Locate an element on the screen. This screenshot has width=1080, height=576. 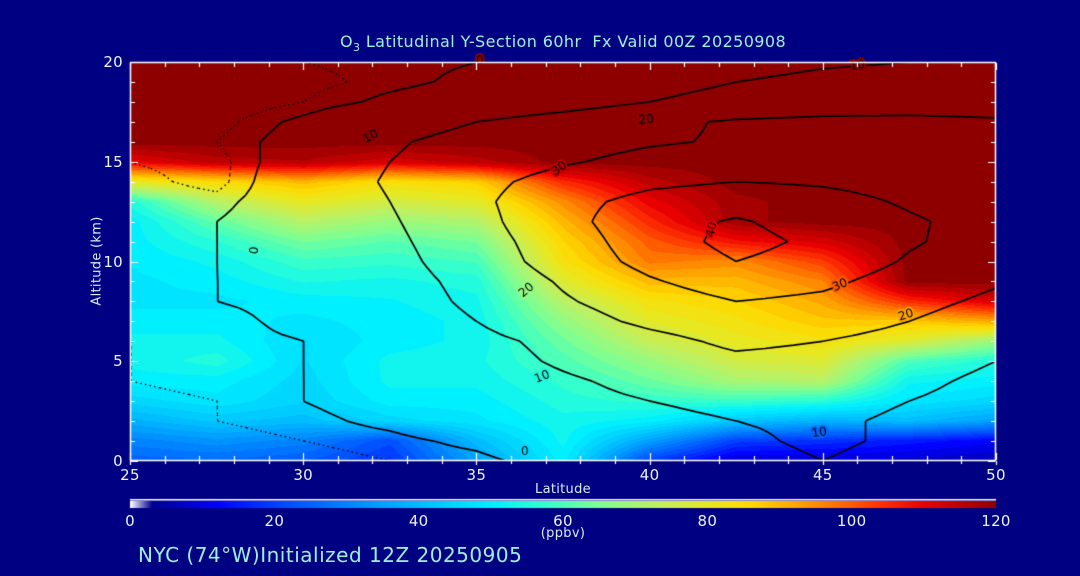
y-tick-label: 0 is located at coordinates (118, 461).